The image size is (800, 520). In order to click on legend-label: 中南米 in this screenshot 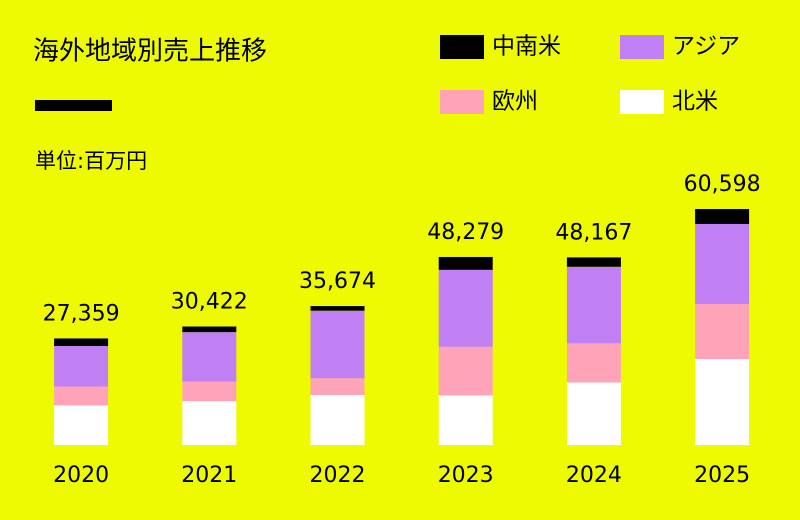, I will do `click(526, 47)`.